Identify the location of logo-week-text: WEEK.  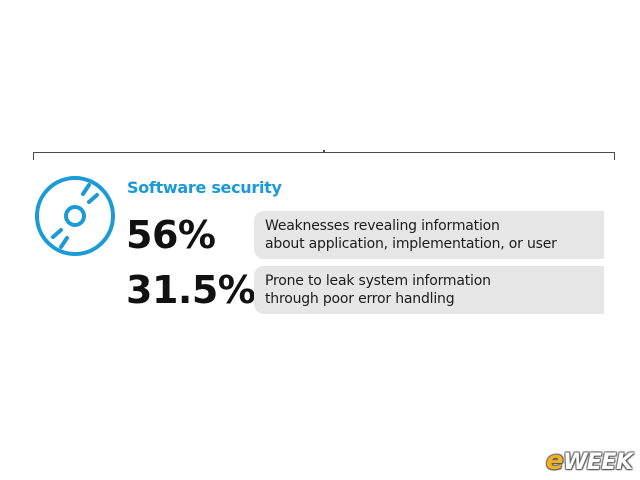
(598, 462).